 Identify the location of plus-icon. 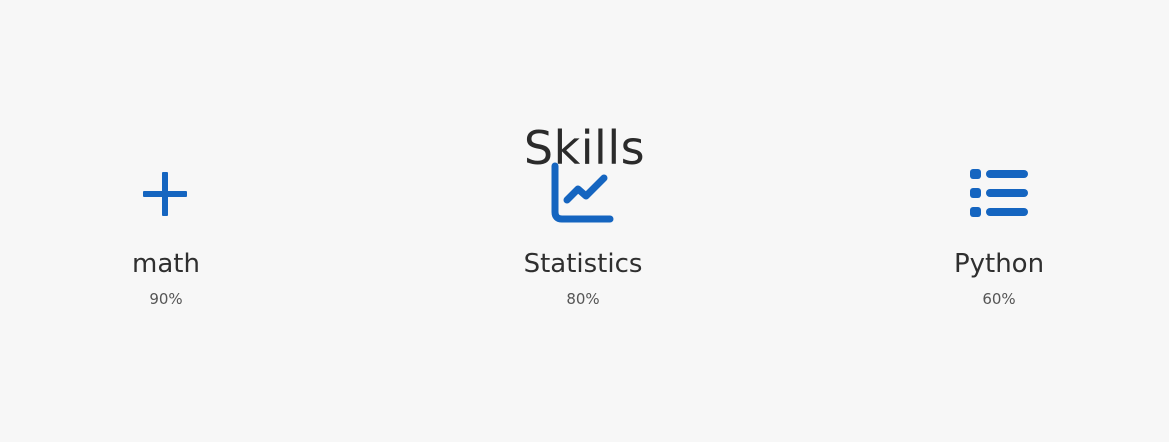
(166, 193).